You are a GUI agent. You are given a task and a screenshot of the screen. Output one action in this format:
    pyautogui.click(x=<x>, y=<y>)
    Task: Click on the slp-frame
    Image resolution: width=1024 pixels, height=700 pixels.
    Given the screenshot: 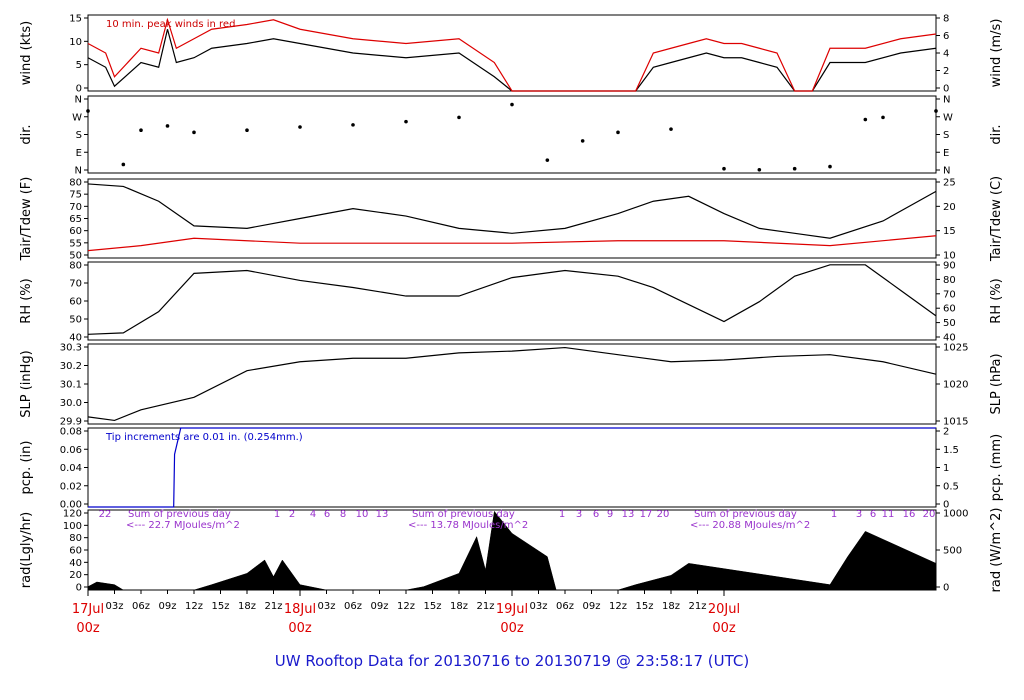 What is the action you would take?
    pyautogui.click(x=512, y=384)
    